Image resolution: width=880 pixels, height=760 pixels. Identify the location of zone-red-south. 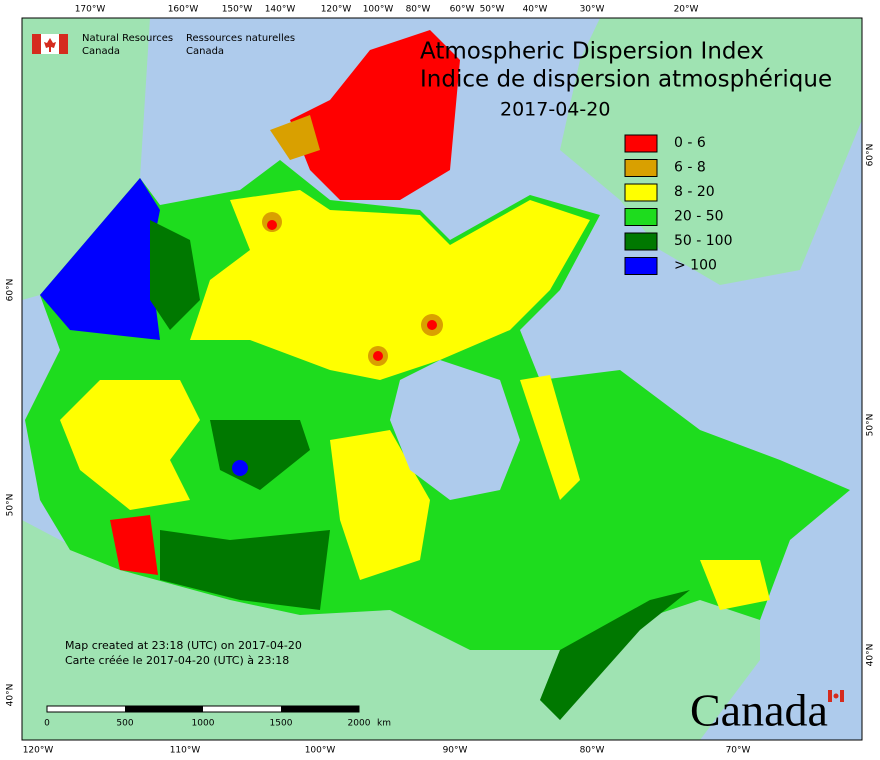
(134, 545).